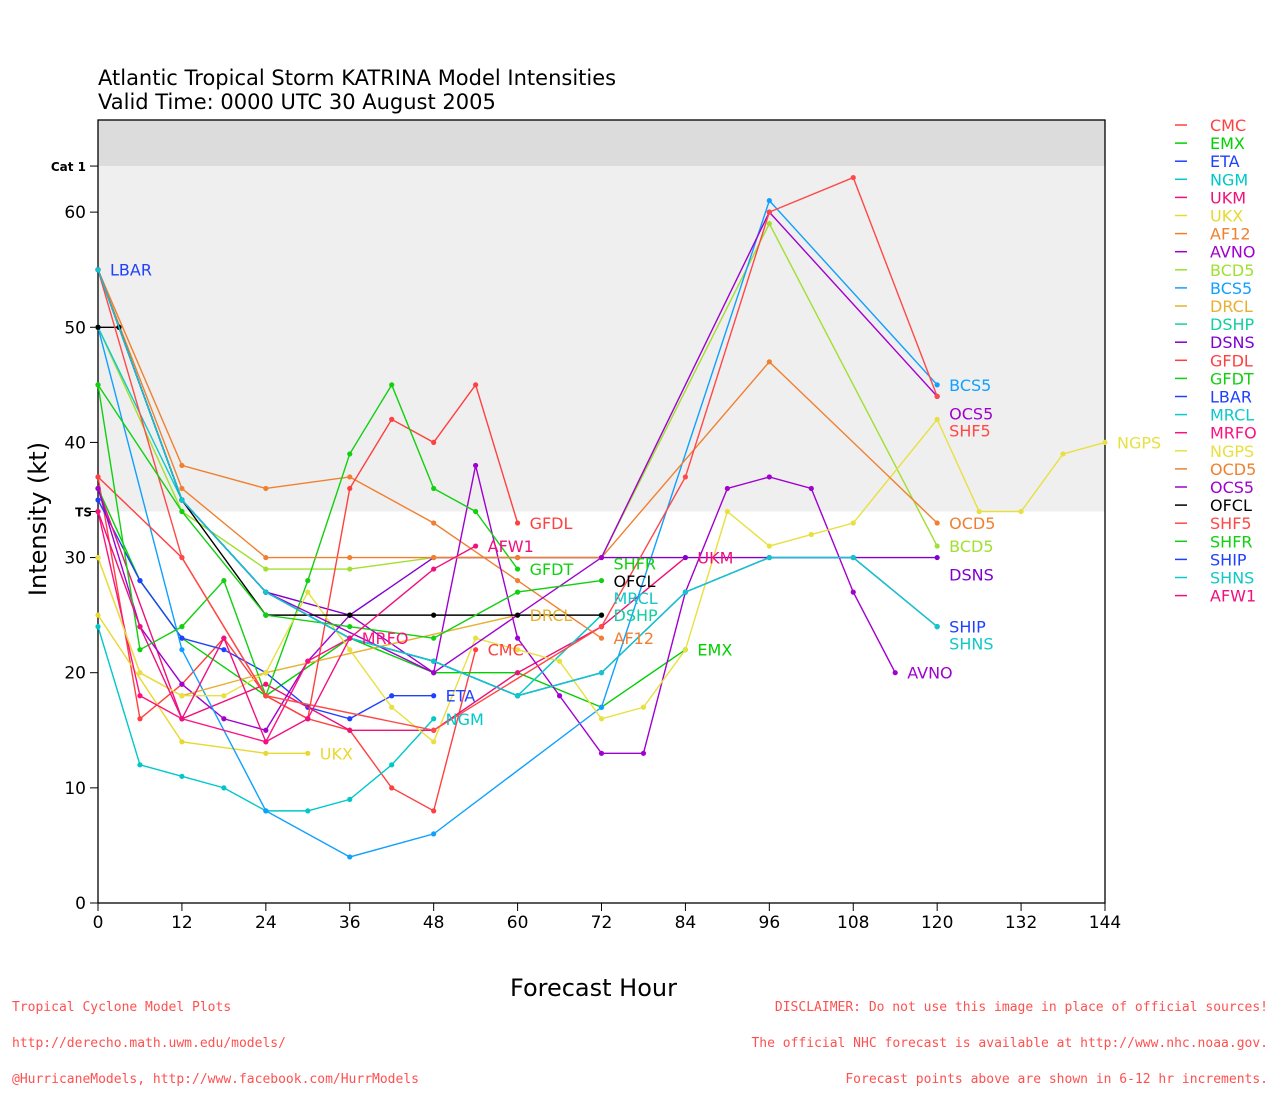 This screenshot has height=1098, width=1280. What do you see at coordinates (131, 270) in the screenshot?
I see `series-end-label: LBAR` at bounding box center [131, 270].